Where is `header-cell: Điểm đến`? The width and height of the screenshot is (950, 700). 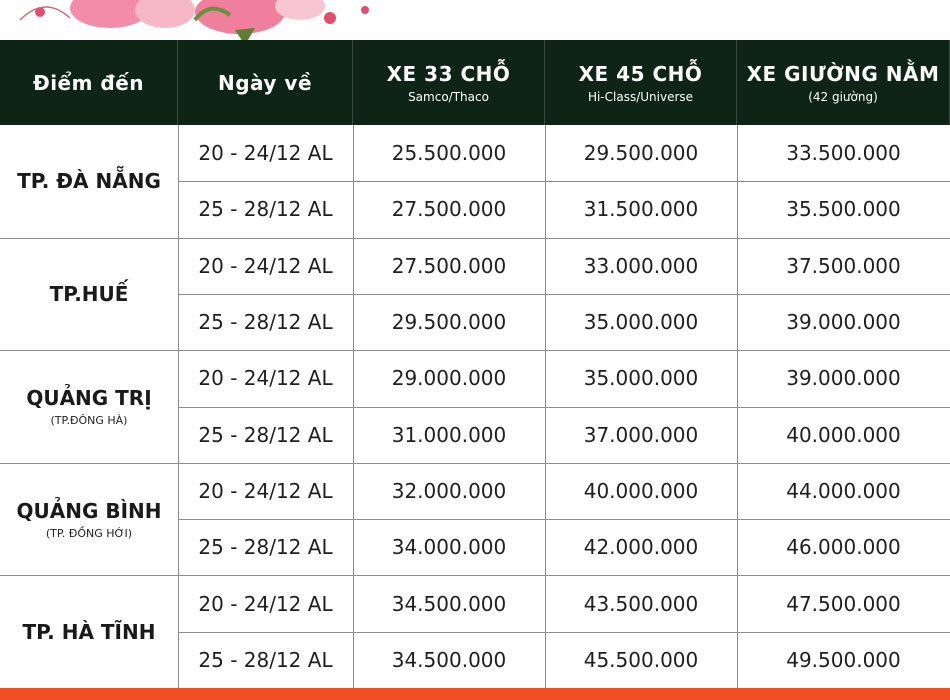
header-cell: Điểm đến is located at coordinates (89, 82).